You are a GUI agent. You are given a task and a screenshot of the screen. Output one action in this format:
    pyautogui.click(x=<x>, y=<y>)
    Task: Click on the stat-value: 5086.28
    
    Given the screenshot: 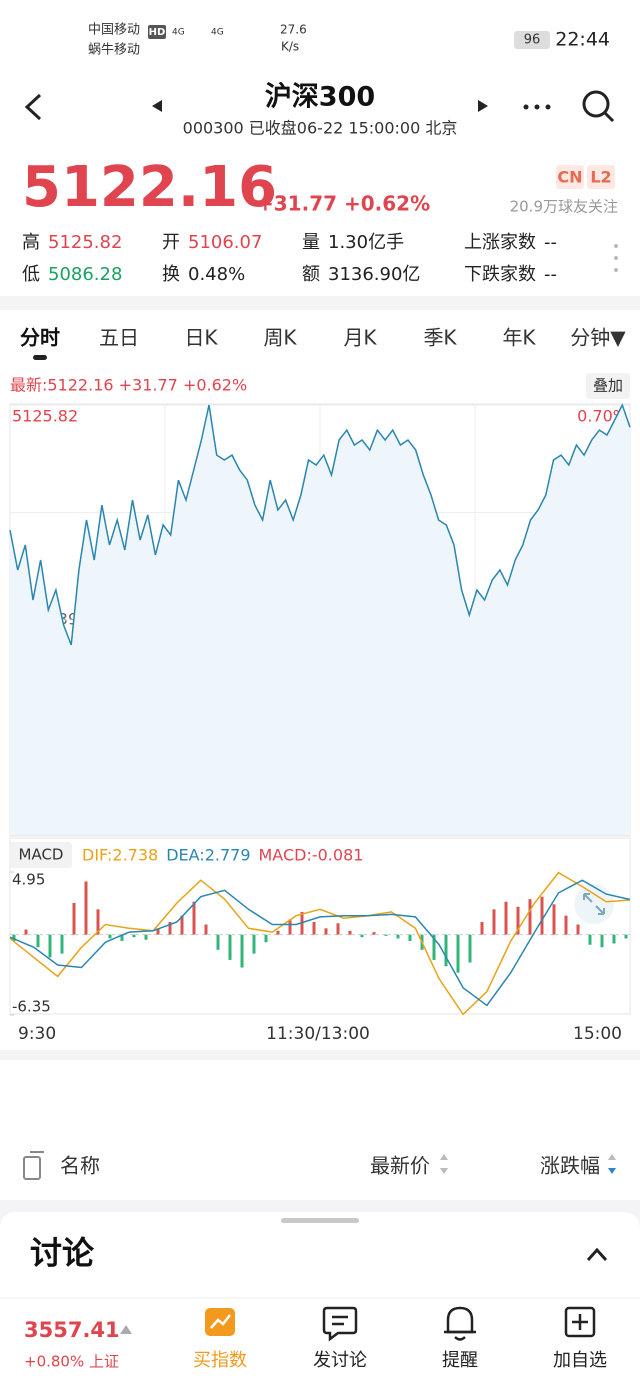 What is the action you would take?
    pyautogui.click(x=85, y=274)
    